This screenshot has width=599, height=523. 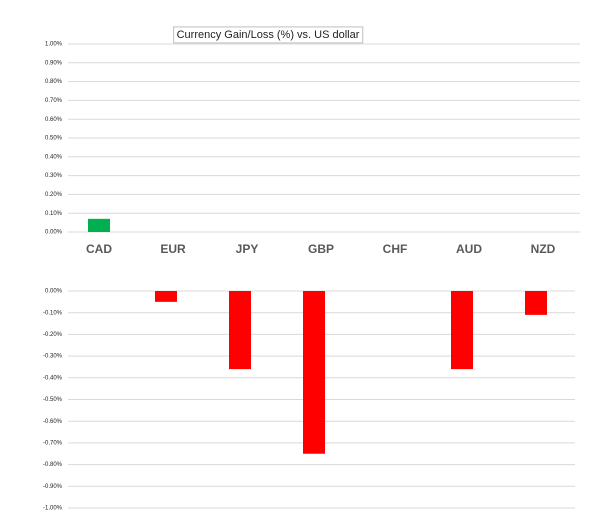 I want to click on y-tick-label: -0.80%, so click(x=53, y=465).